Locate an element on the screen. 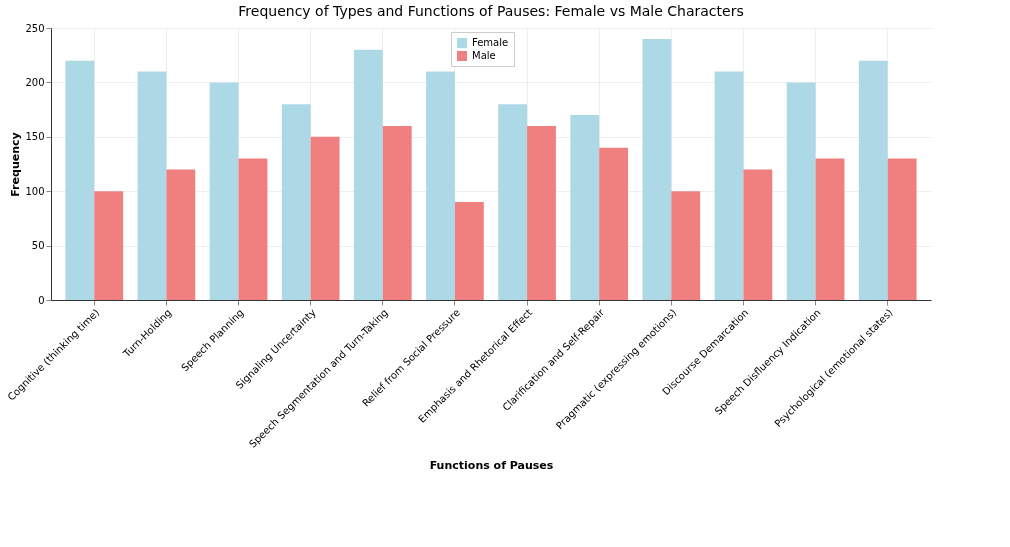 This screenshot has height=547, width=1010. y-tick-label: 200 is located at coordinates (35, 82).